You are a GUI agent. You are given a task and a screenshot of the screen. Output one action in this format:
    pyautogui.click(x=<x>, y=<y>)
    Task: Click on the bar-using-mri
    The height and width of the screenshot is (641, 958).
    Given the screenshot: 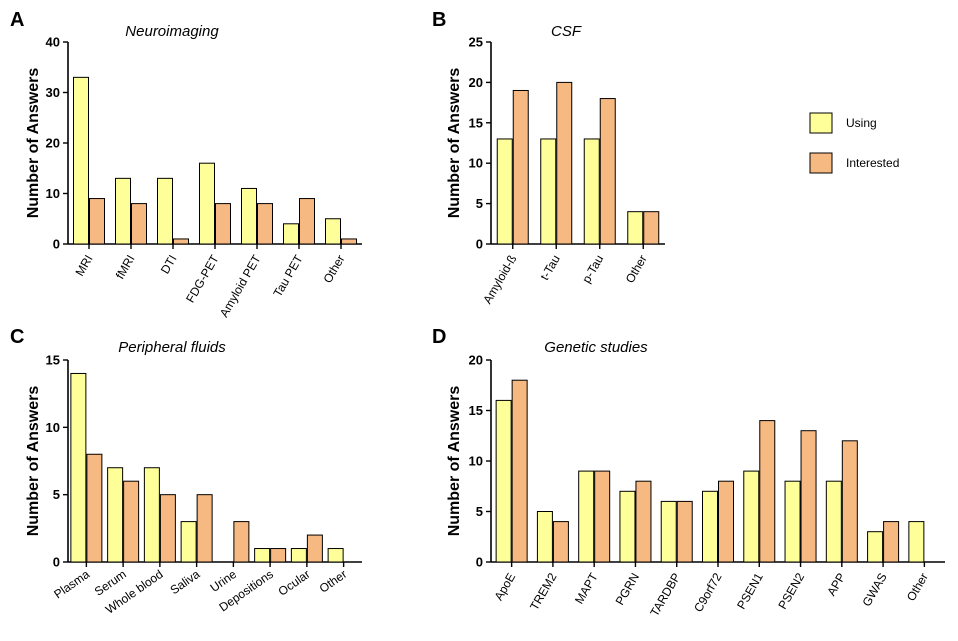 What is the action you would take?
    pyautogui.click(x=81, y=160)
    